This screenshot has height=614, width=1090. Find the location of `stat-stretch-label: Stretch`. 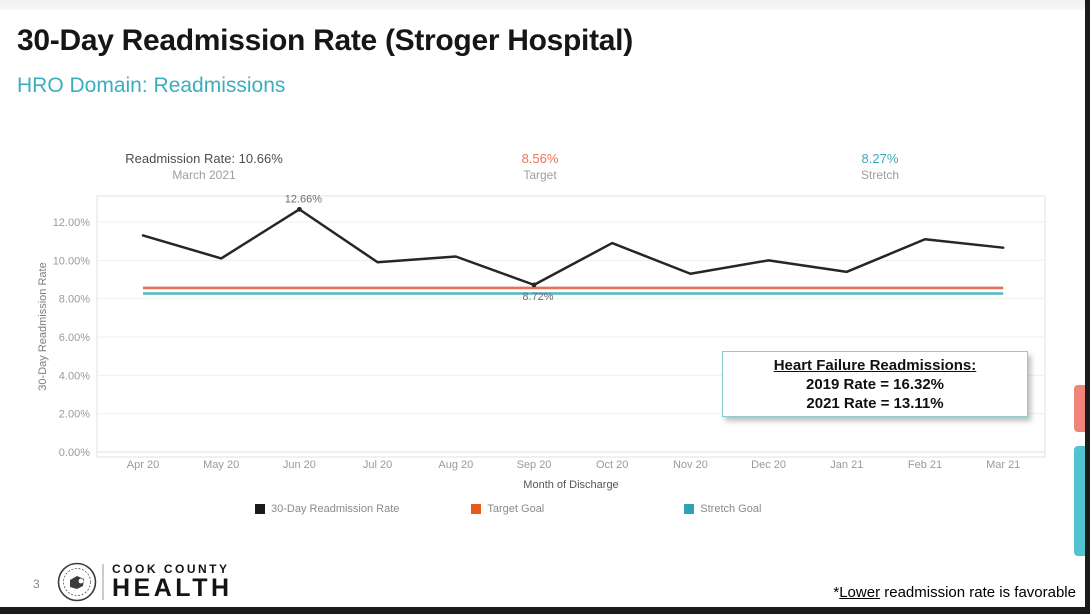

stat-stretch-label: Stretch is located at coordinates (880, 175).